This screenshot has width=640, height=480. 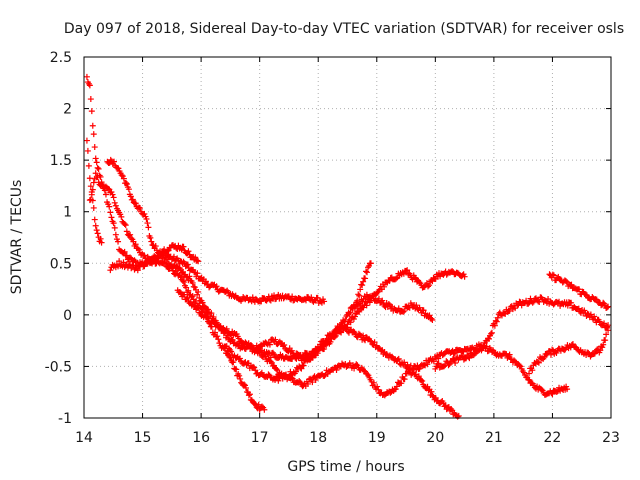 I want to click on x-tick-label: 23, so click(x=611, y=438).